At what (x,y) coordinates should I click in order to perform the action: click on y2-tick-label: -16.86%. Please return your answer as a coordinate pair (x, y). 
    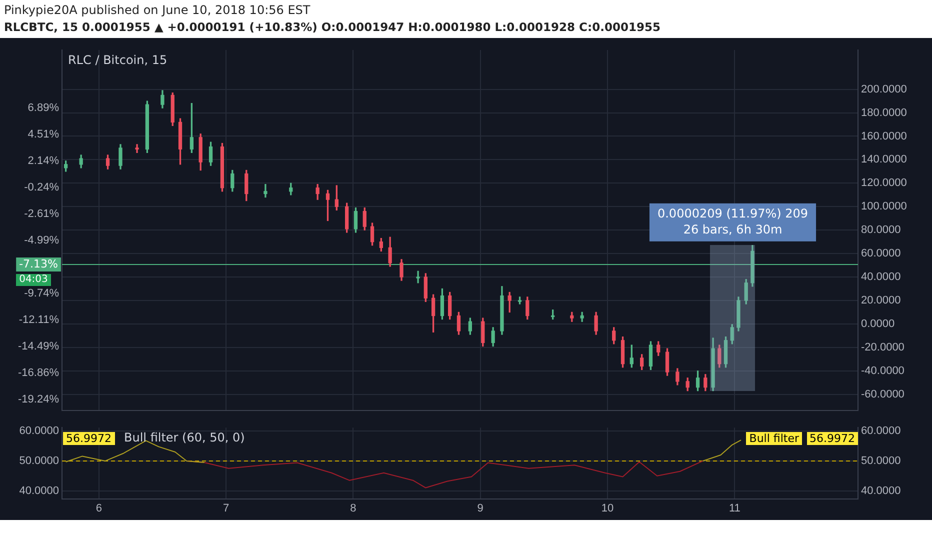
    Looking at the image, I should click on (39, 373).